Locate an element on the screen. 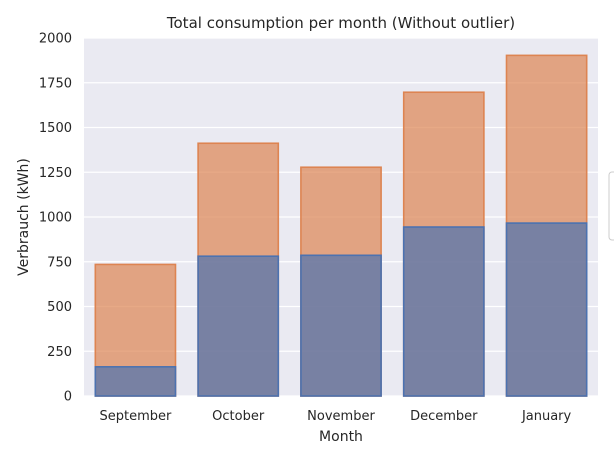 Image resolution: width=614 pixels, height=460 pixels. y-tick-labels: 0 250 500 750 1000 1250 1500 1750 2000 is located at coordinates (55, 218).